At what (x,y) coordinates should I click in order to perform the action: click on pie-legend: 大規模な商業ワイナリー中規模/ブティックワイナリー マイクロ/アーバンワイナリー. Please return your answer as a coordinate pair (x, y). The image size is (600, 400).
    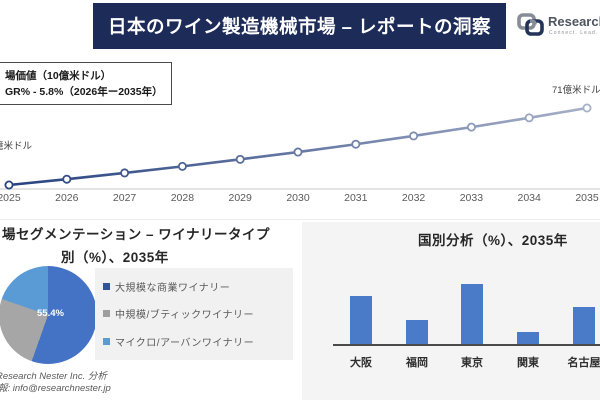
    Looking at the image, I should click on (194, 314).